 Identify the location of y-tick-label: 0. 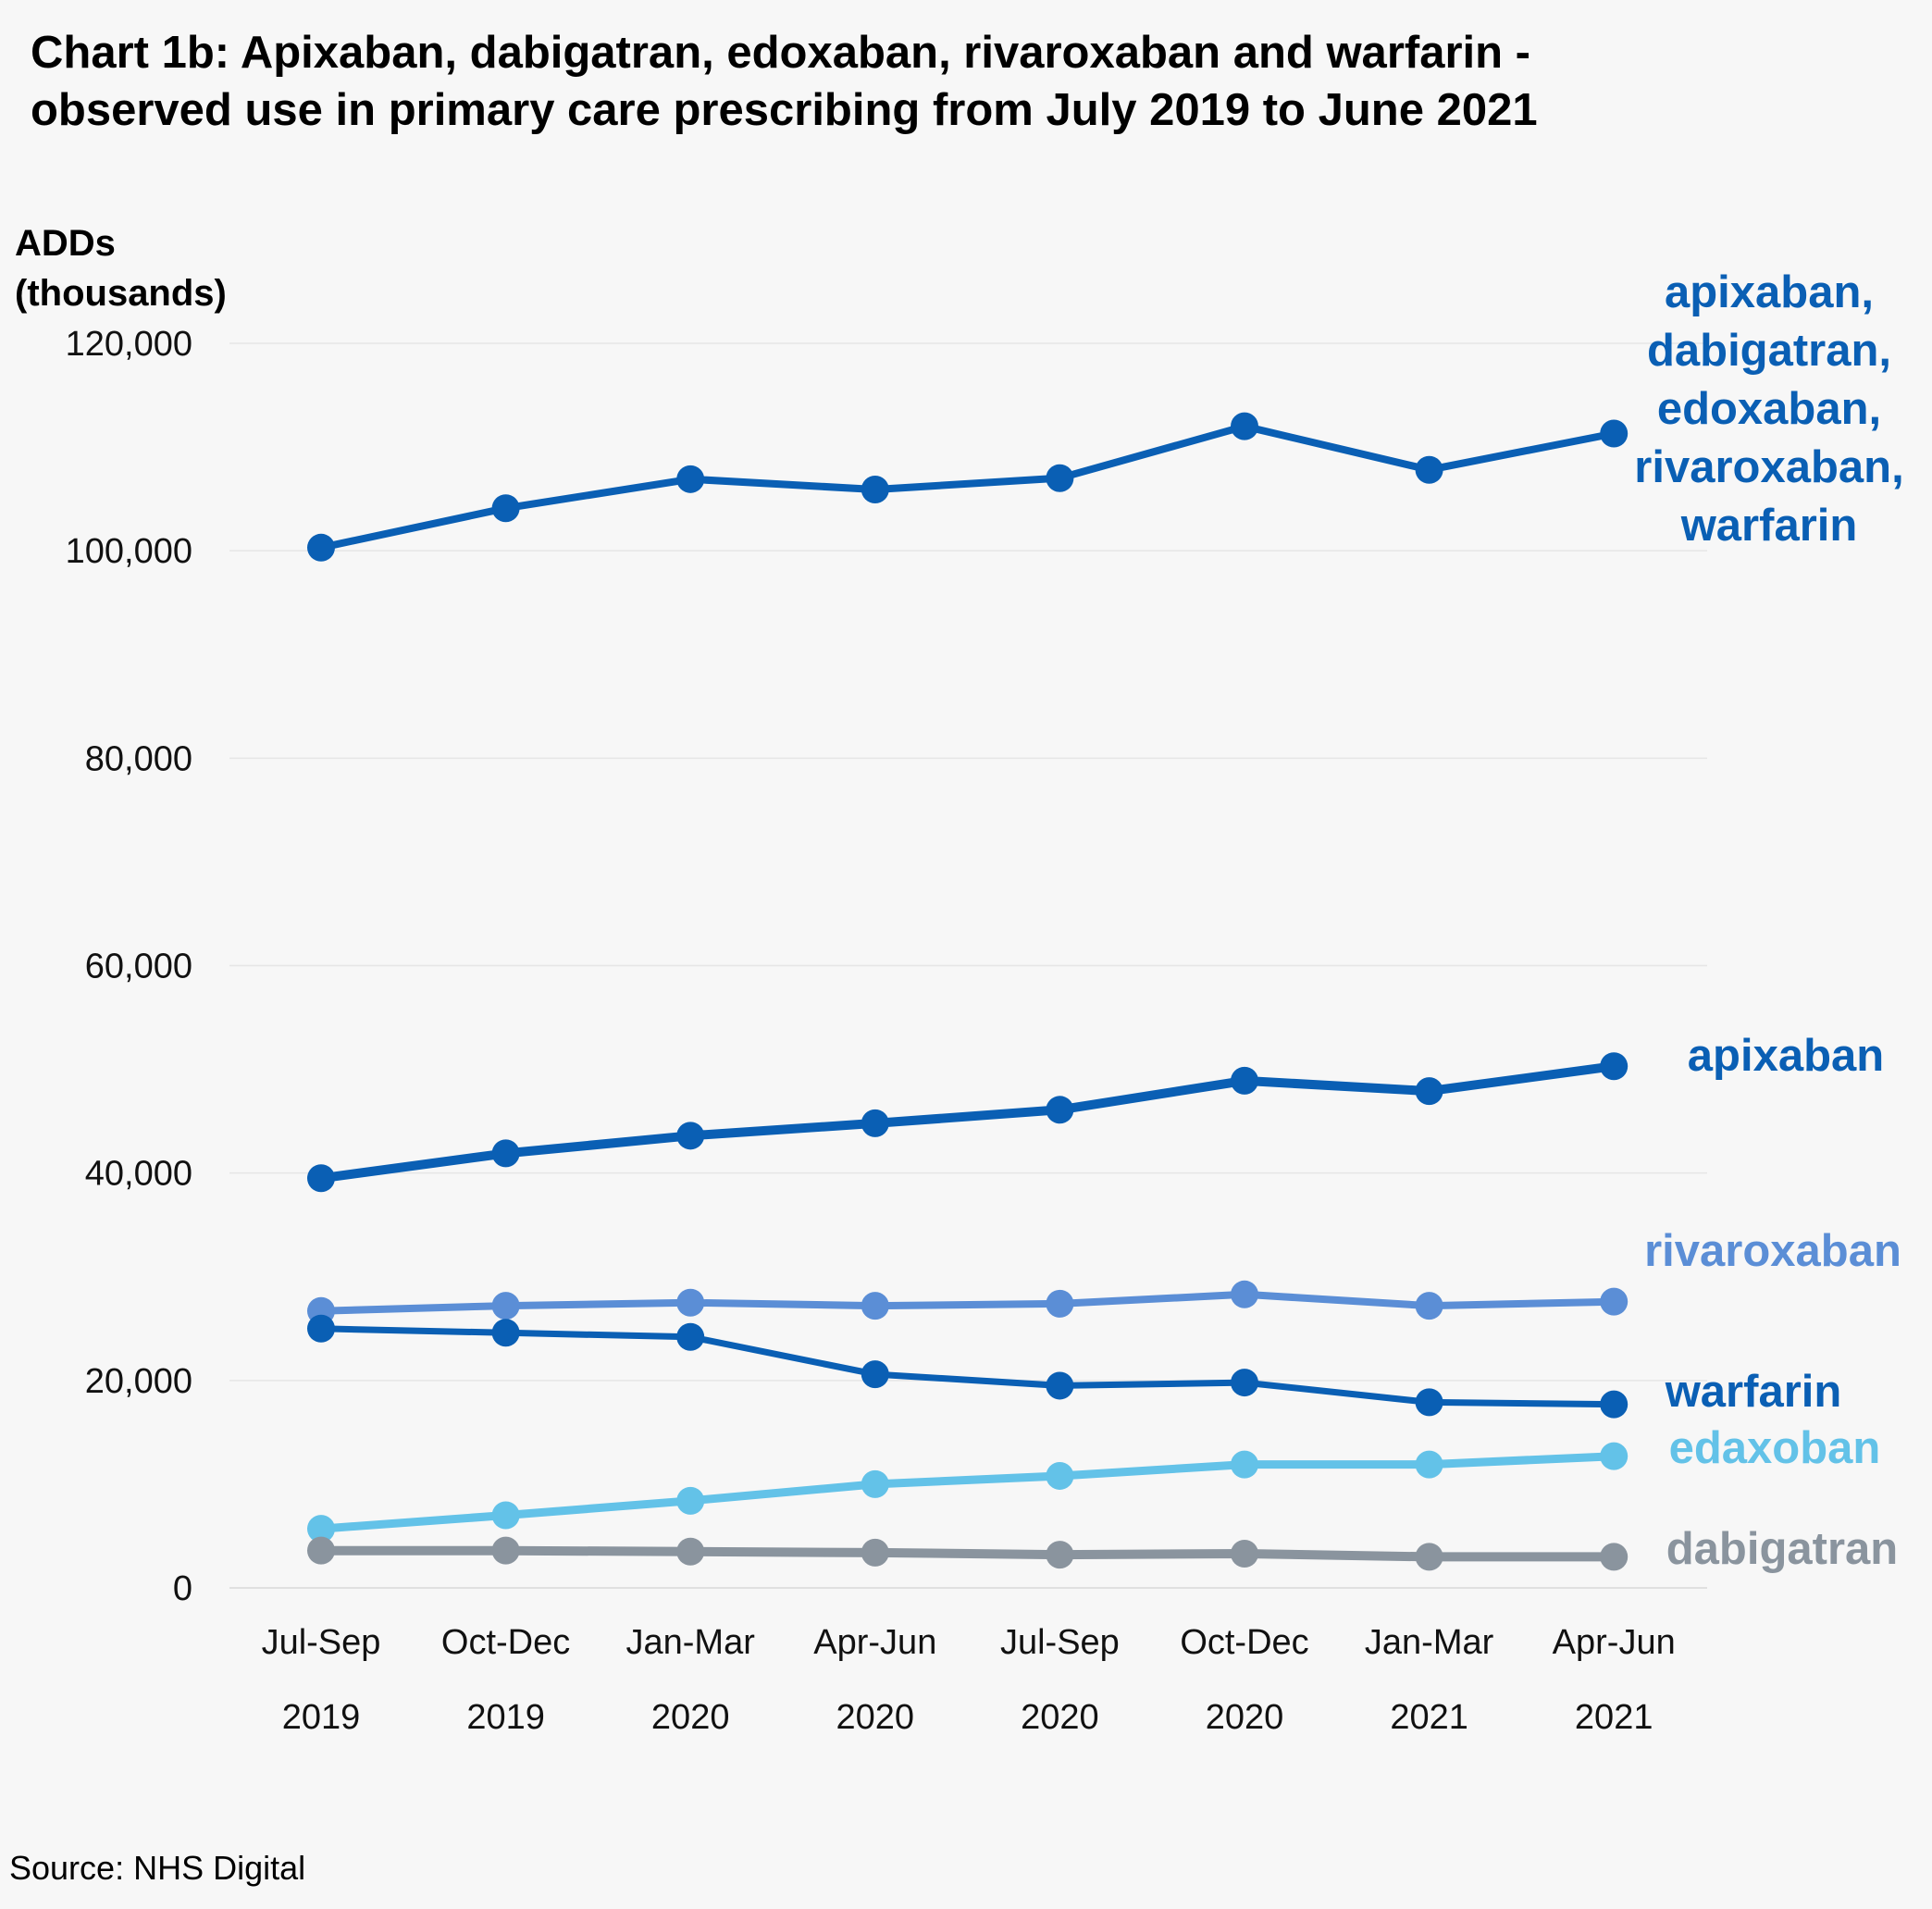
(182, 1588).